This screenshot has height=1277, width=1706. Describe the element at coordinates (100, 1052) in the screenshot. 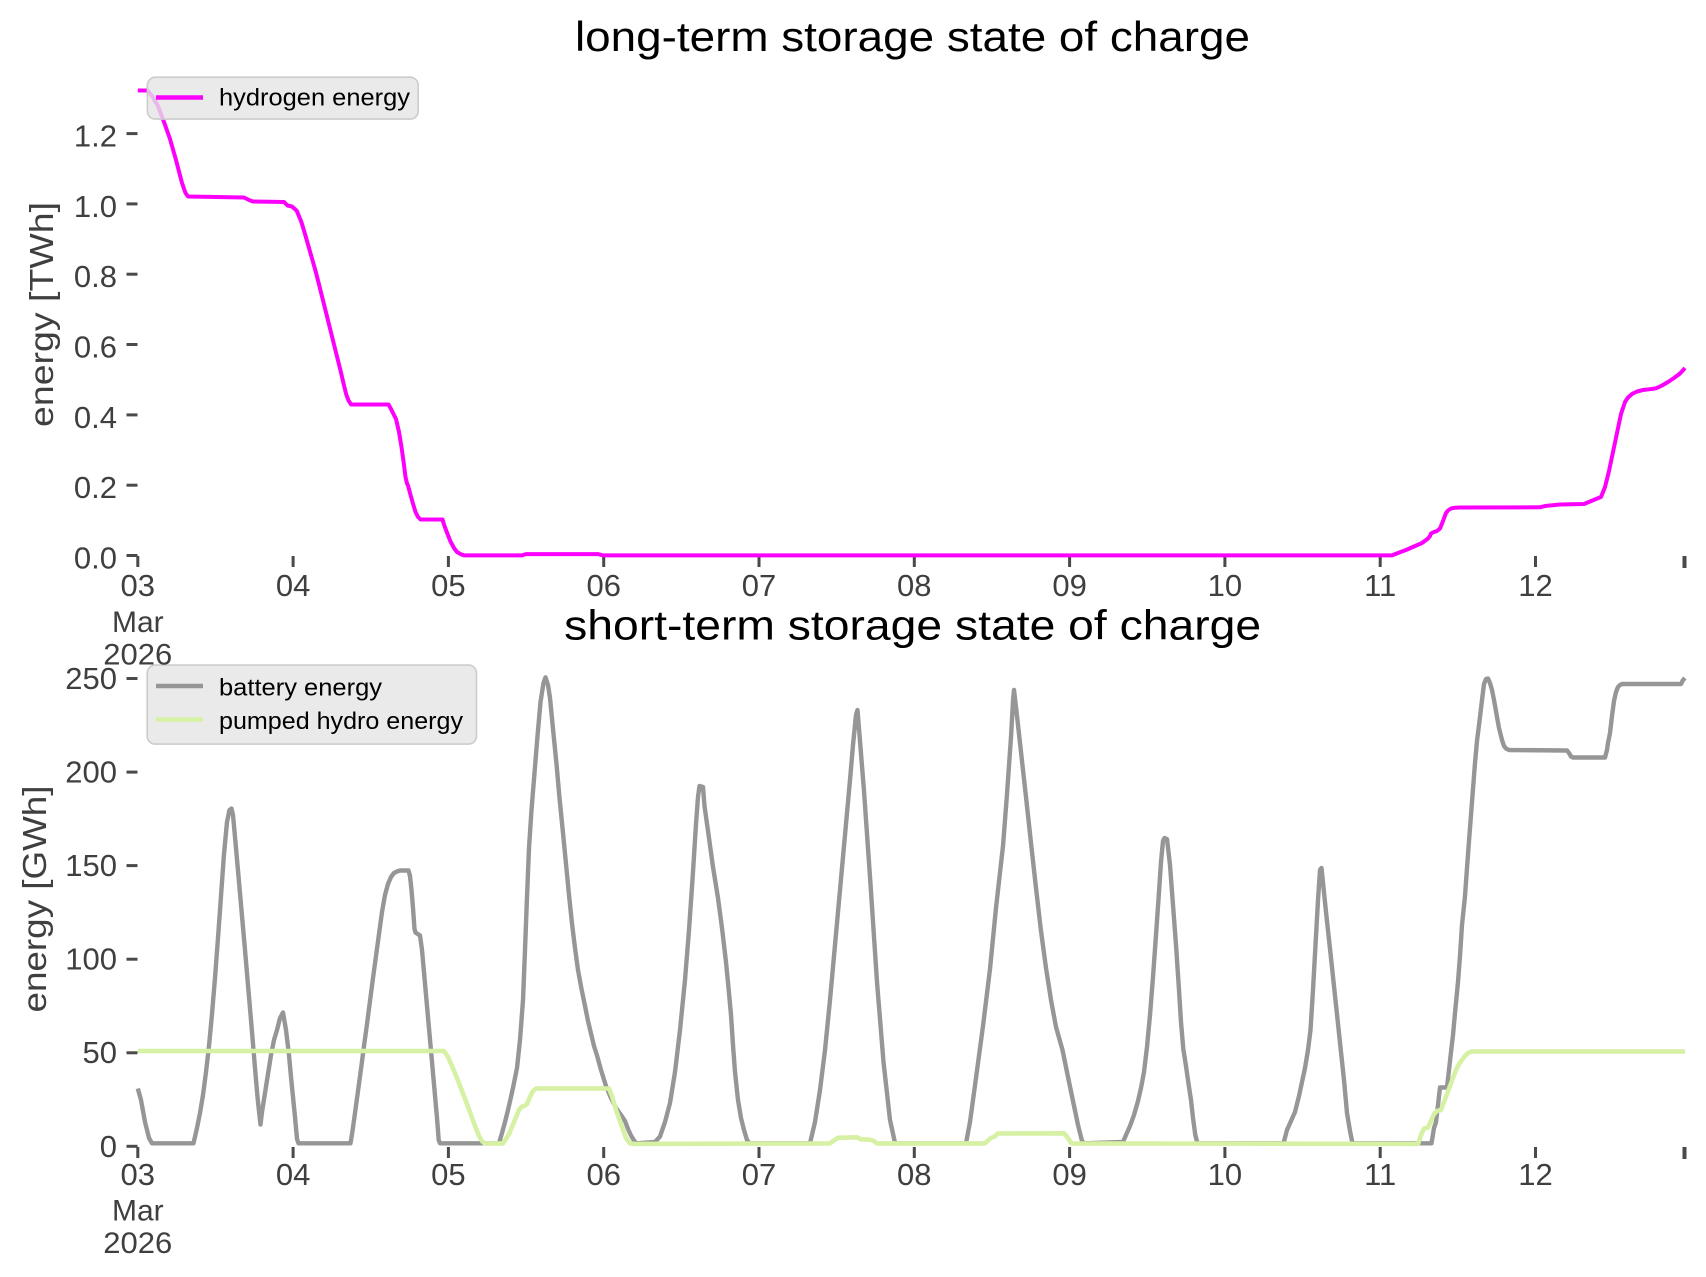

I see `svg-text: 50` at that location.